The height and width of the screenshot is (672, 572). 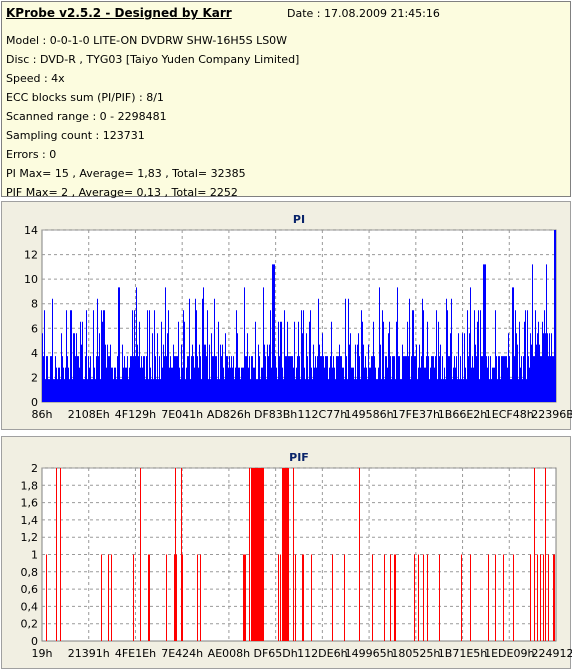 What do you see at coordinates (182, 653) in the screenshot?
I see `x-tick-label: 7E424h` at bounding box center [182, 653].